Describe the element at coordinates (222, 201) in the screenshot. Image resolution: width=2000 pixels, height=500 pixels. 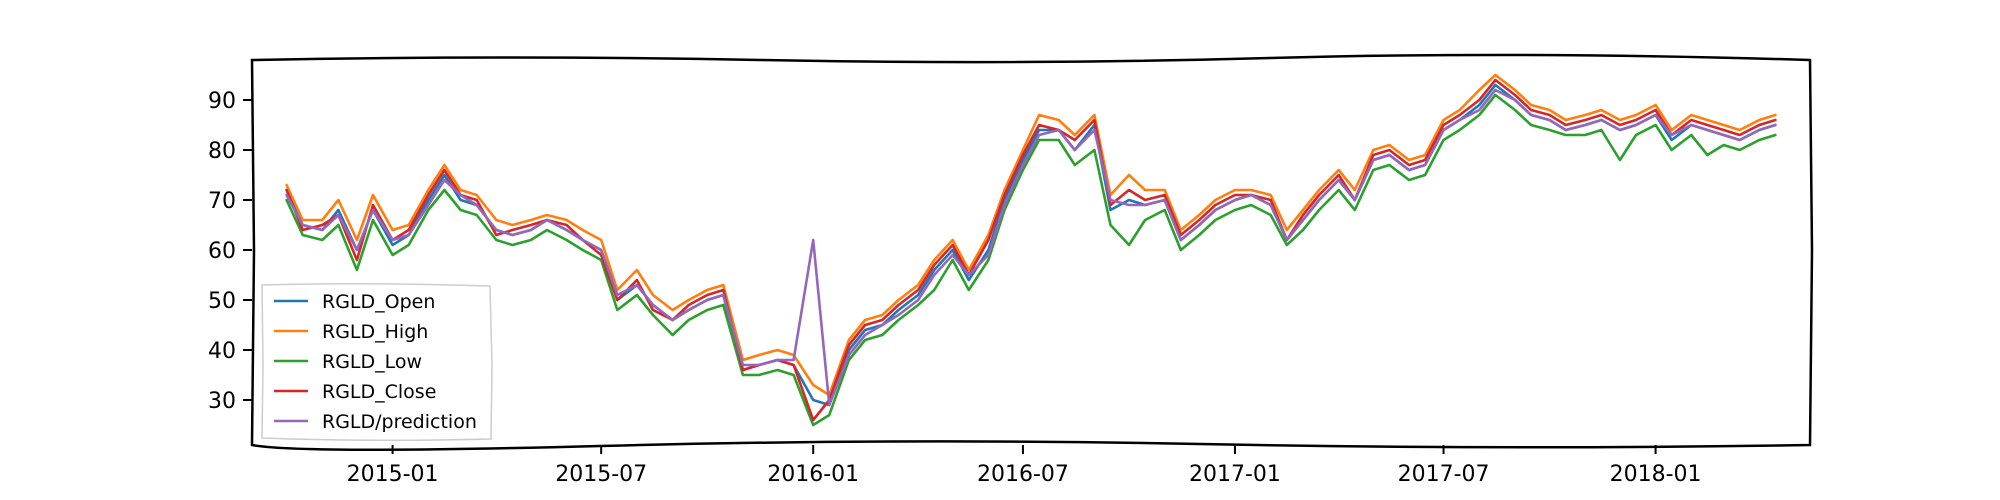
I see `y-tick-label: 70` at that location.